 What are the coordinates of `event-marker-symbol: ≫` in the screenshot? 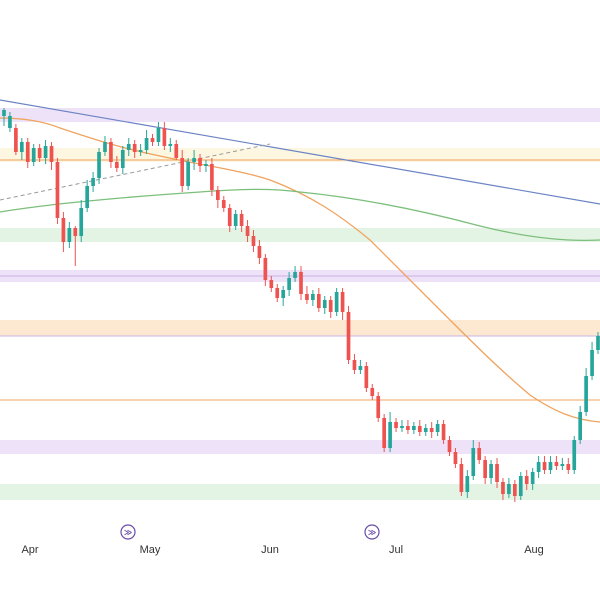 It's located at (128, 532).